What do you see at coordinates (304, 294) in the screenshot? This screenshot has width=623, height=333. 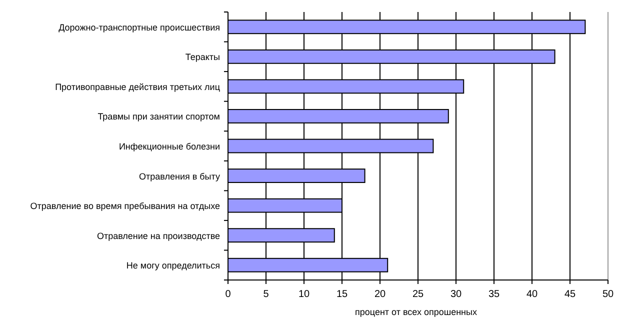 I see `x-tick-label: 10` at bounding box center [304, 294].